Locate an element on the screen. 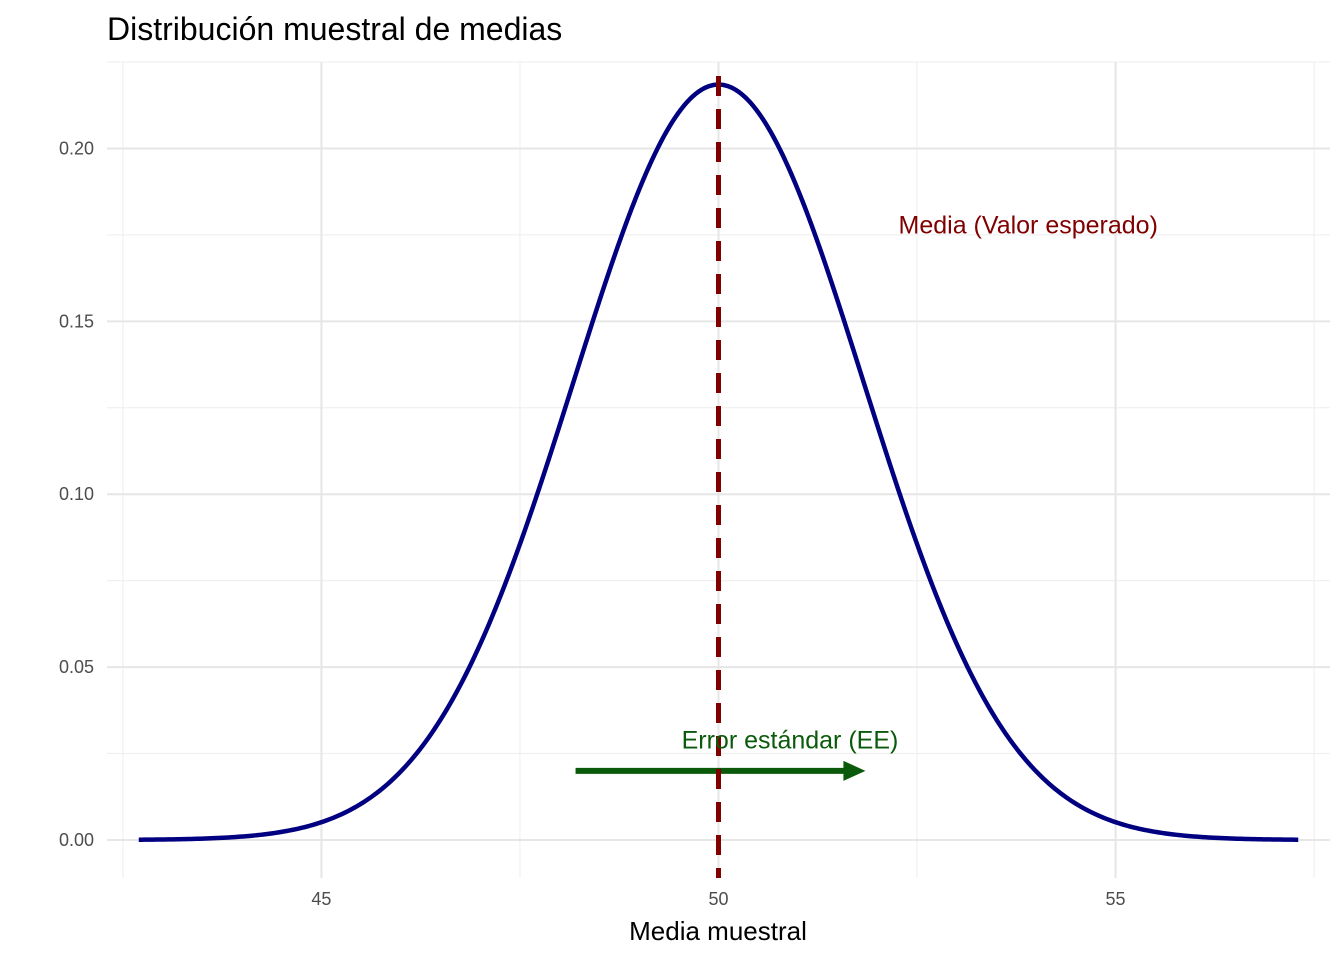 The image size is (1344, 960). y-tick-label: 0.00 is located at coordinates (76, 840).